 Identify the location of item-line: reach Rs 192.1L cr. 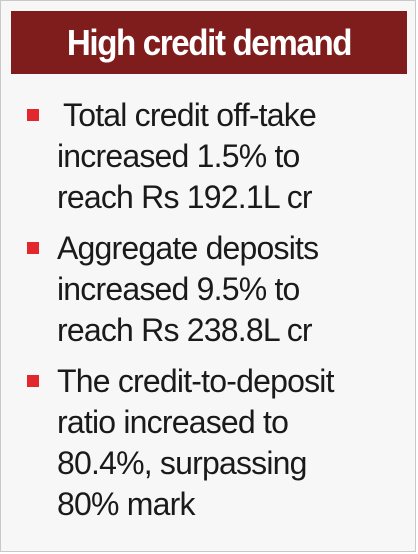
(185, 197).